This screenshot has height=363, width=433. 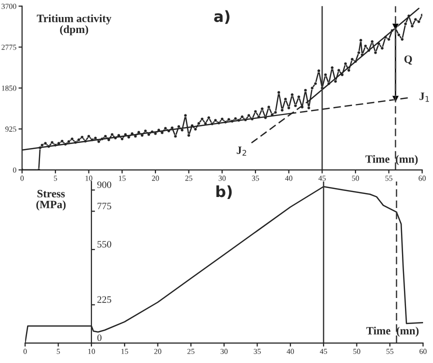 What do you see at coordinates (99, 338) in the screenshot?
I see `y-tick-label: 0` at bounding box center [99, 338].